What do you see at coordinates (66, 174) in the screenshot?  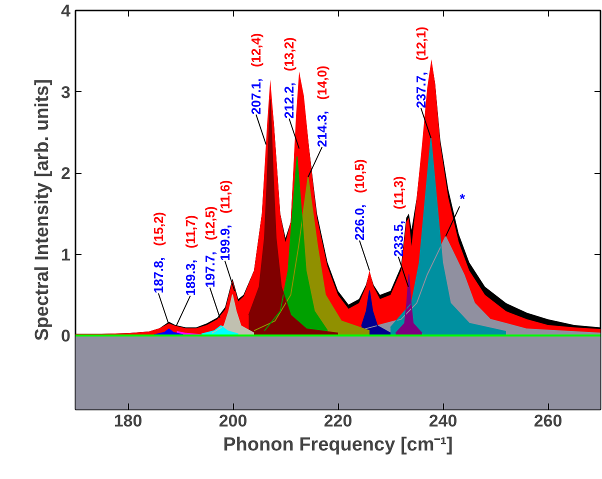 I see `y-tick-label: 2` at bounding box center [66, 174].